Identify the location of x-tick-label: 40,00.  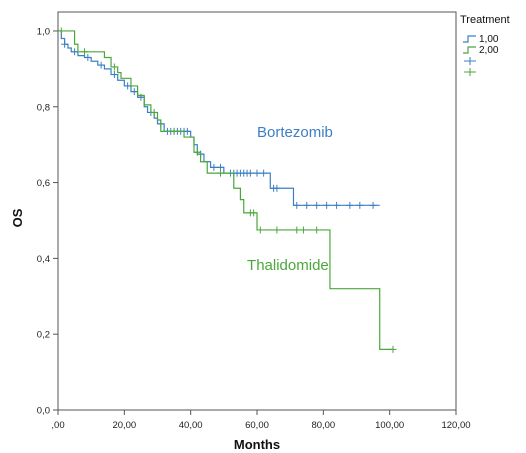
(191, 425).